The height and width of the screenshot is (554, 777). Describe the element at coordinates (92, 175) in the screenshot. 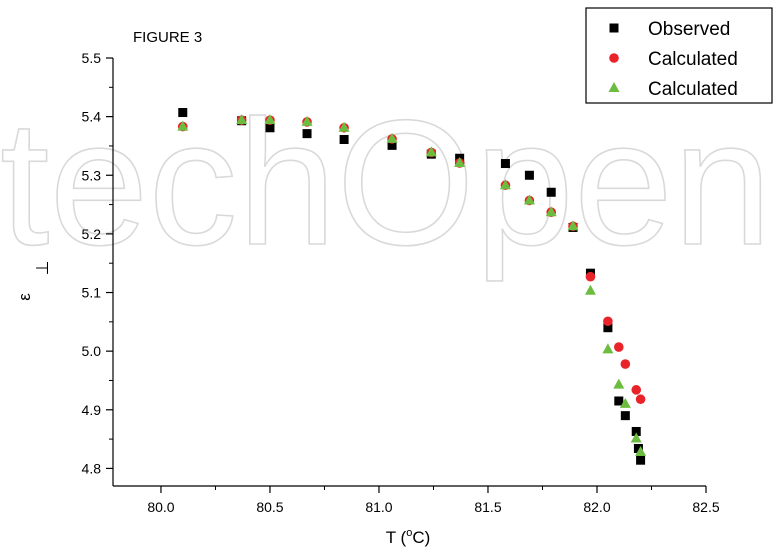

I see `y-tick-label: 5.3` at that location.